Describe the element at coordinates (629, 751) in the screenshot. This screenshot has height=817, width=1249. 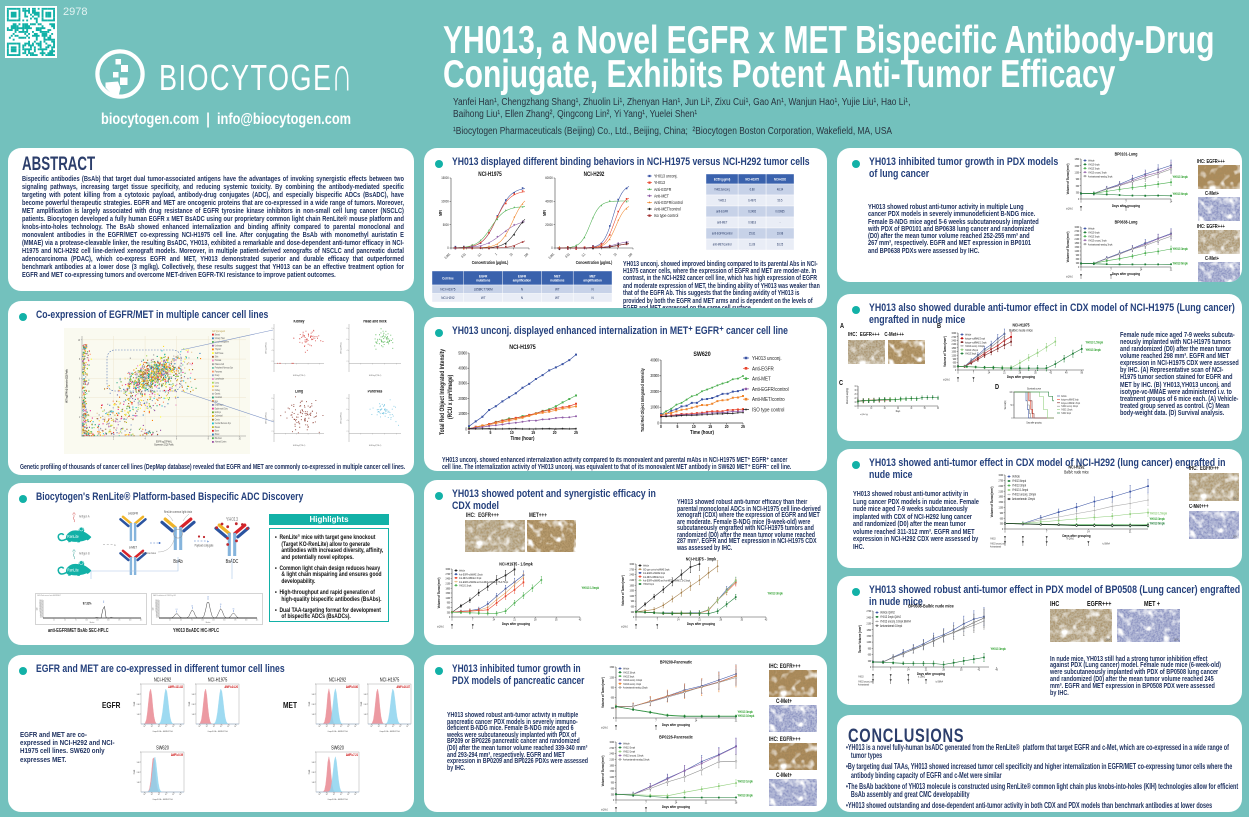
I see `svg-text: YH013 1mpk` at that location.